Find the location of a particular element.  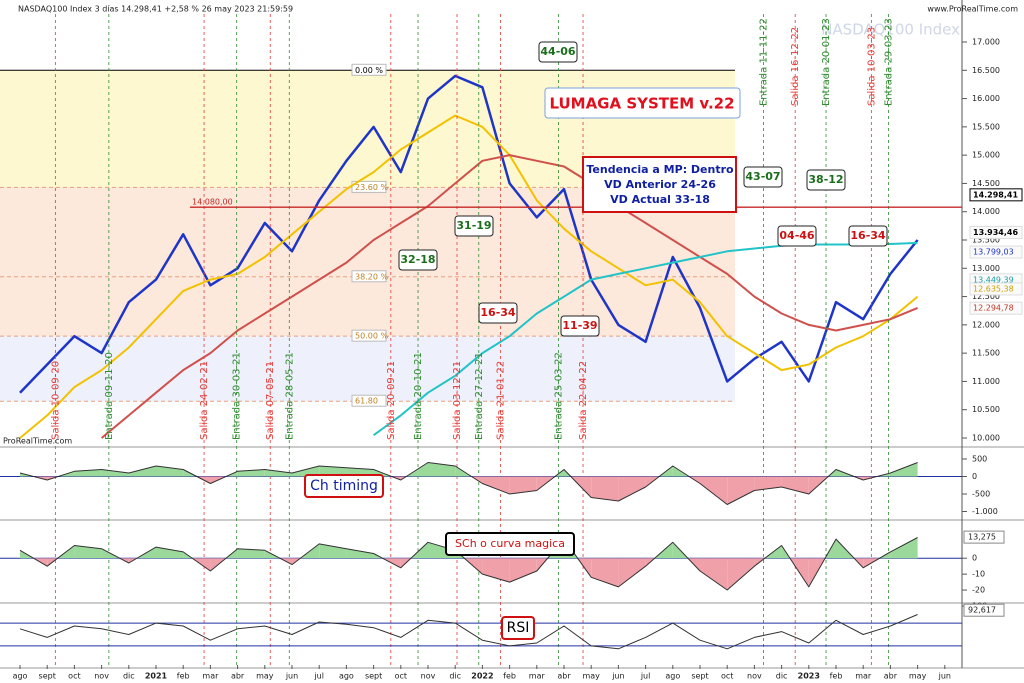

y-tick-label: 16.000 is located at coordinates (986, 98).